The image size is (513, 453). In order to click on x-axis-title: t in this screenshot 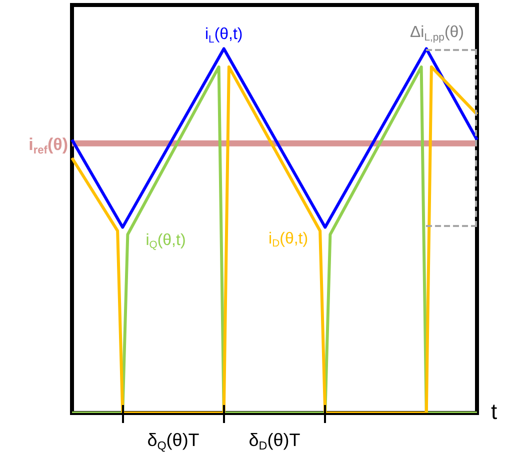, I will do `click(494, 411)`.